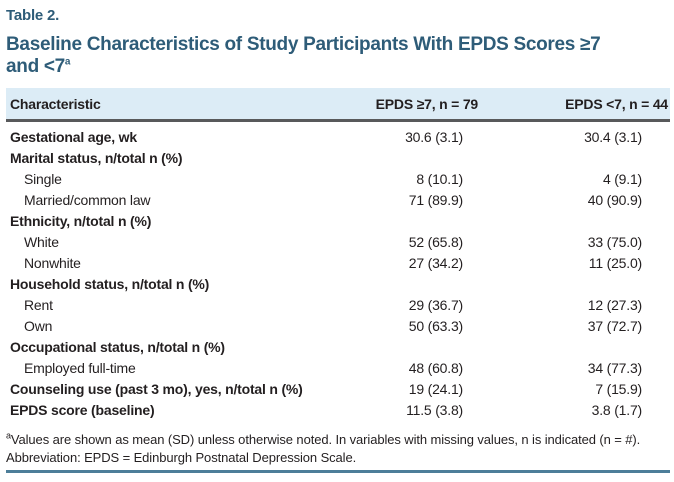  Describe the element at coordinates (82, 410) in the screenshot. I see `row-label: EPDS score (baseline)` at that location.